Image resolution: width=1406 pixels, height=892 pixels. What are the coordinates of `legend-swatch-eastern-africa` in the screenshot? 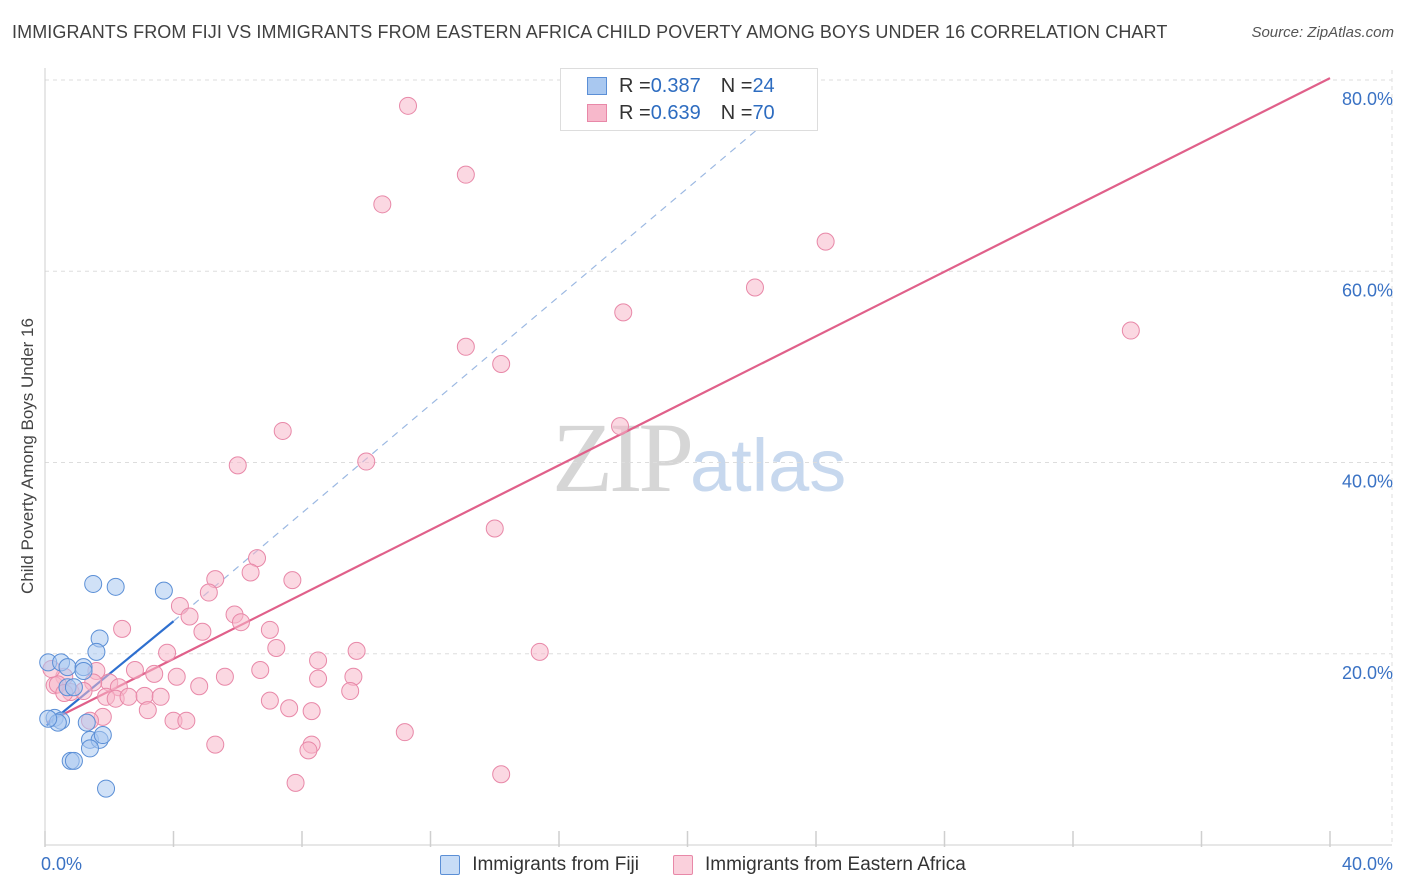 It's located at (597, 113).